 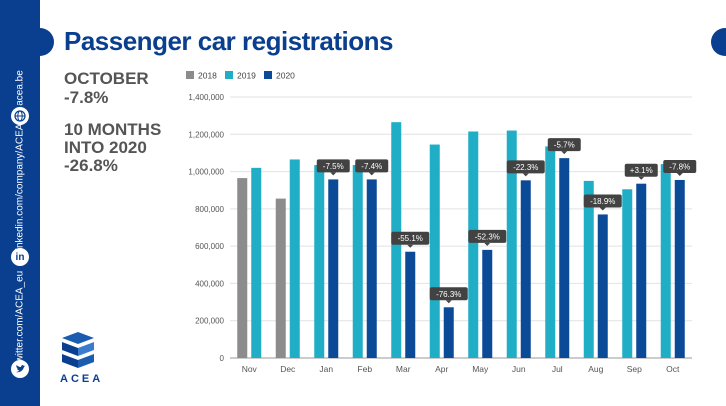 What do you see at coordinates (86, 97) in the screenshot?
I see `october-value: -7.8%` at bounding box center [86, 97].